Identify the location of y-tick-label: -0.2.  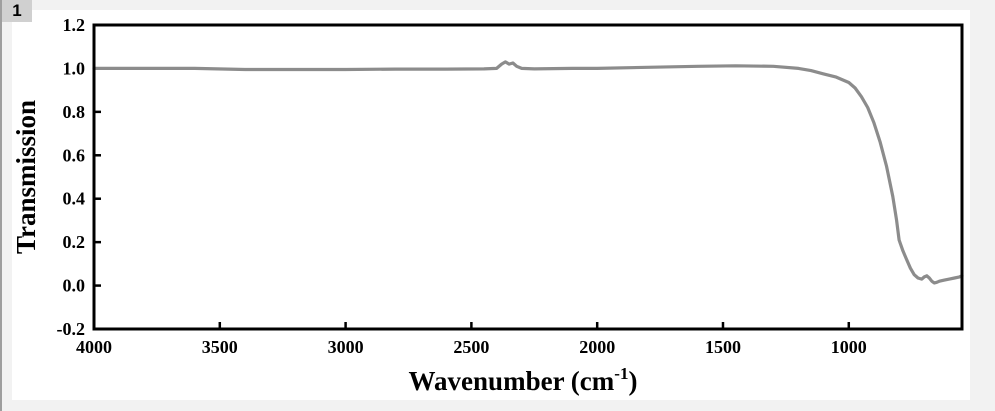
(71, 329).